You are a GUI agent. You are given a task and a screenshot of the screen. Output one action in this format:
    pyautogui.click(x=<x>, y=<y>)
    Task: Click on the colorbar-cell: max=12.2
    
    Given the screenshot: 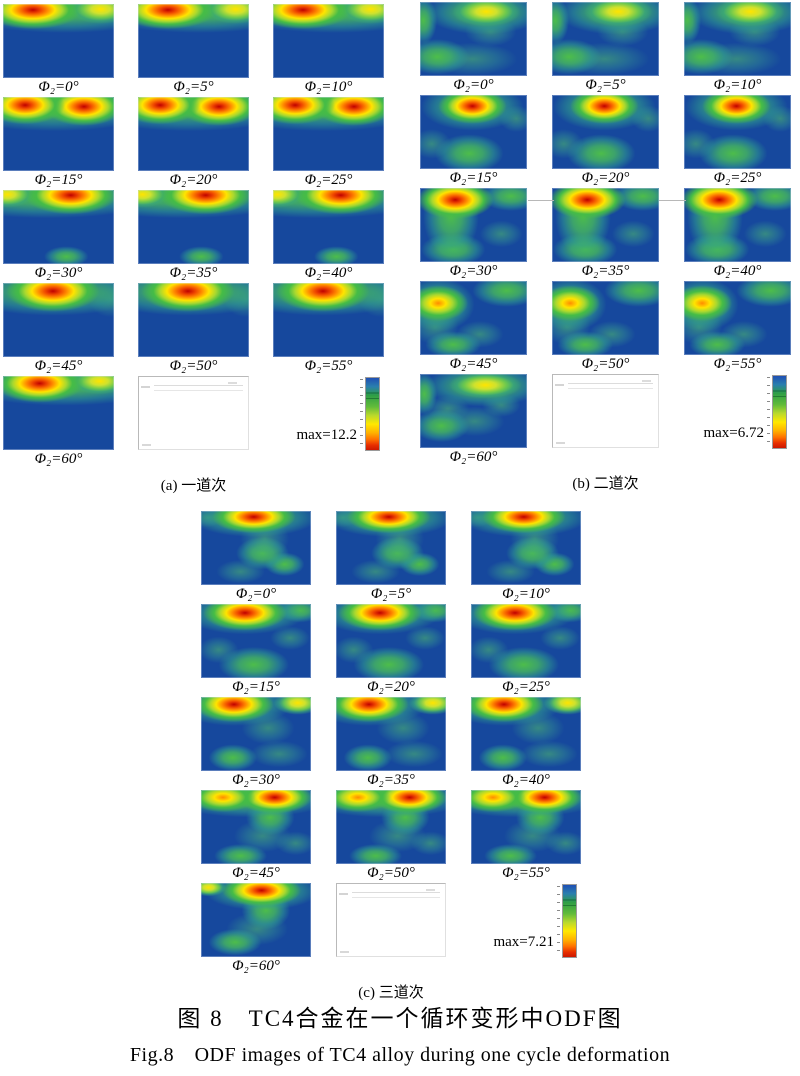 What is the action you would take?
    pyautogui.click(x=328, y=422)
    